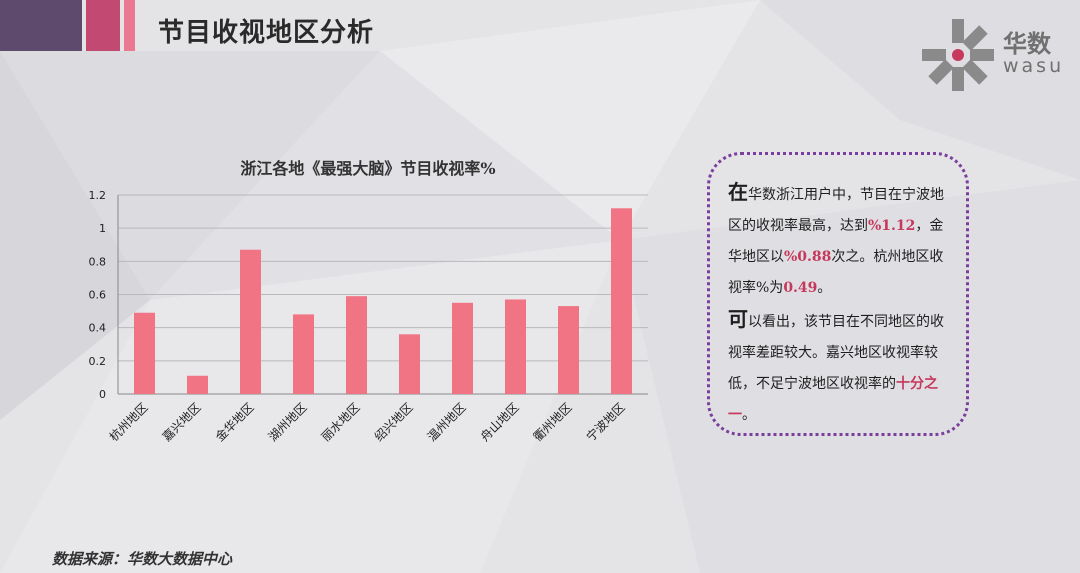 The width and height of the screenshot is (1080, 573). What do you see at coordinates (103, 25) in the screenshot?
I see `header-accent-mid` at bounding box center [103, 25].